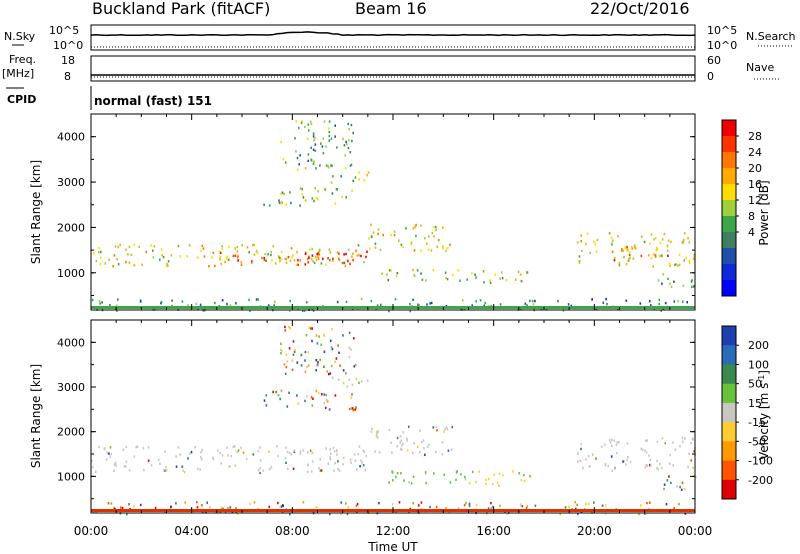 The width and height of the screenshot is (800, 554). Describe the element at coordinates (71, 432) in the screenshot. I see `y-tick-label: 2000` at that location.